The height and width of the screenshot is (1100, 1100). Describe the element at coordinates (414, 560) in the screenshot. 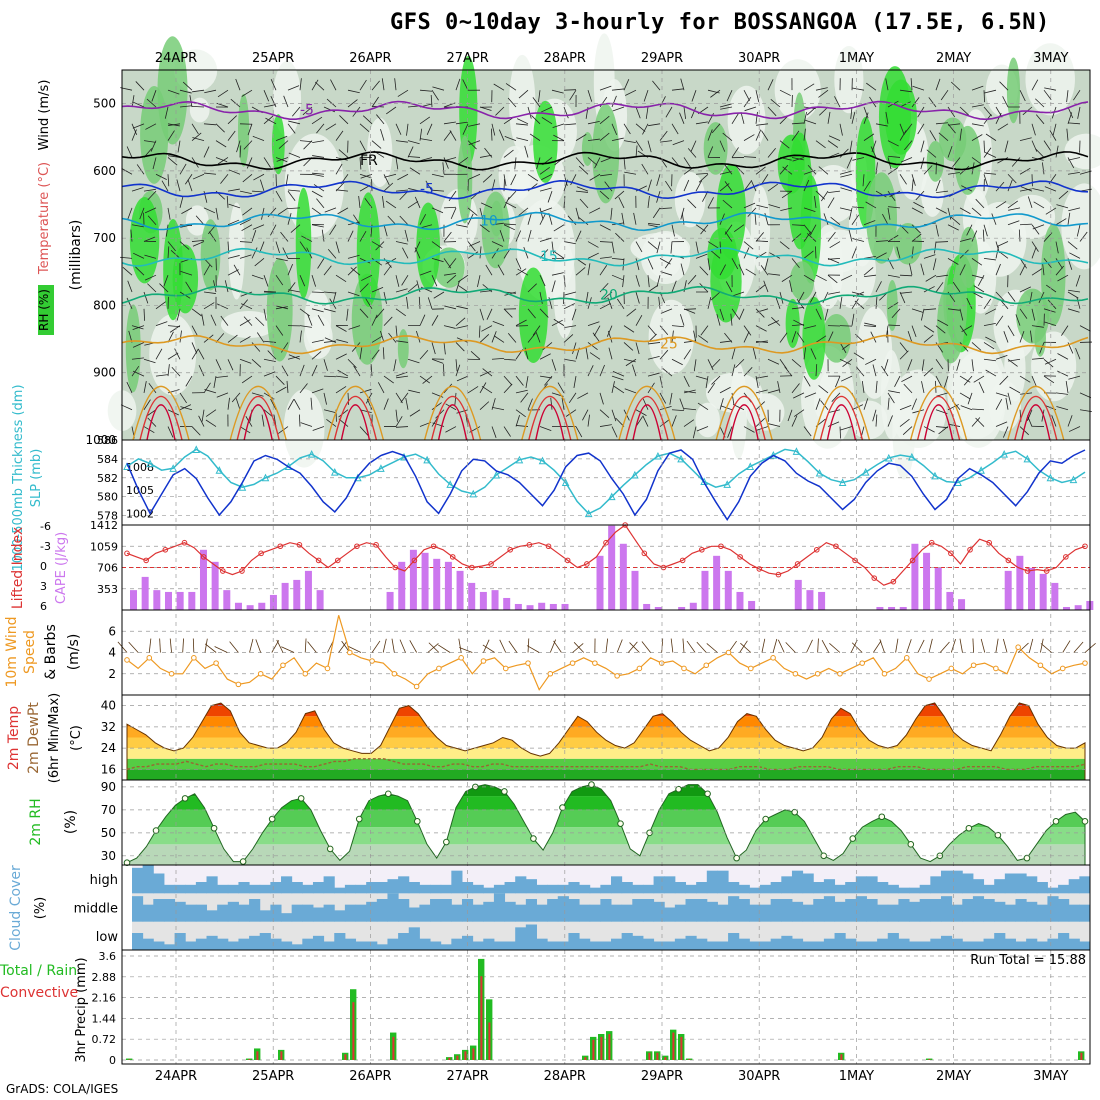

I see `lifted-index-point` at that location.